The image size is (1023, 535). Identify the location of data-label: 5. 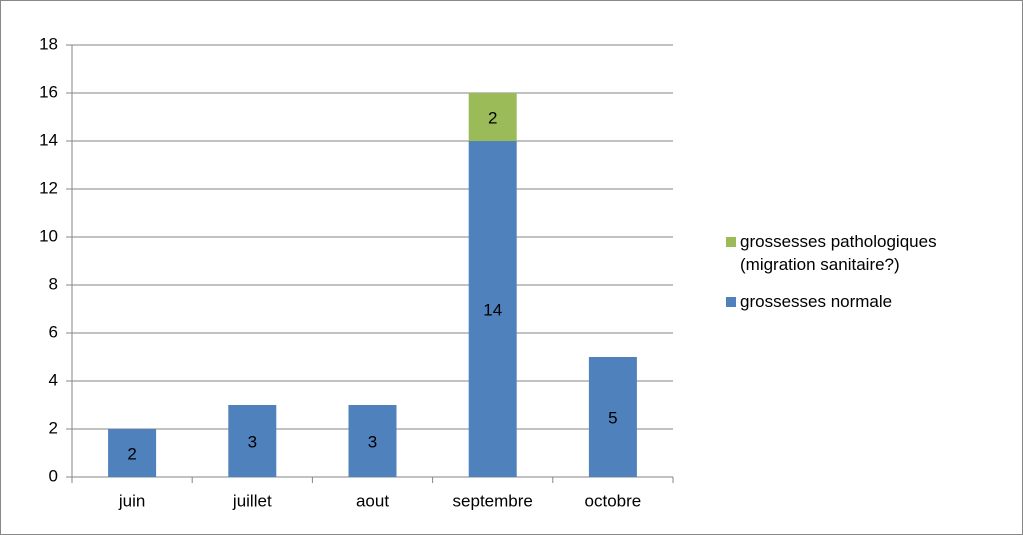
(612, 417).